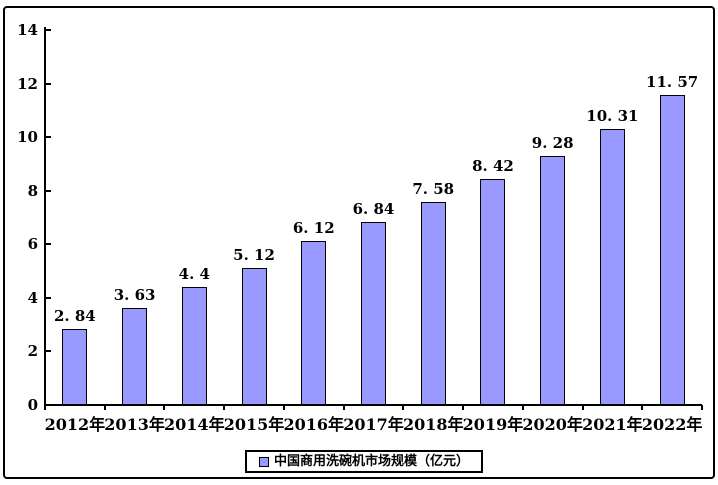 The width and height of the screenshot is (718, 485). What do you see at coordinates (32, 297) in the screenshot?
I see `y-axis-tick-label: 4` at bounding box center [32, 297].